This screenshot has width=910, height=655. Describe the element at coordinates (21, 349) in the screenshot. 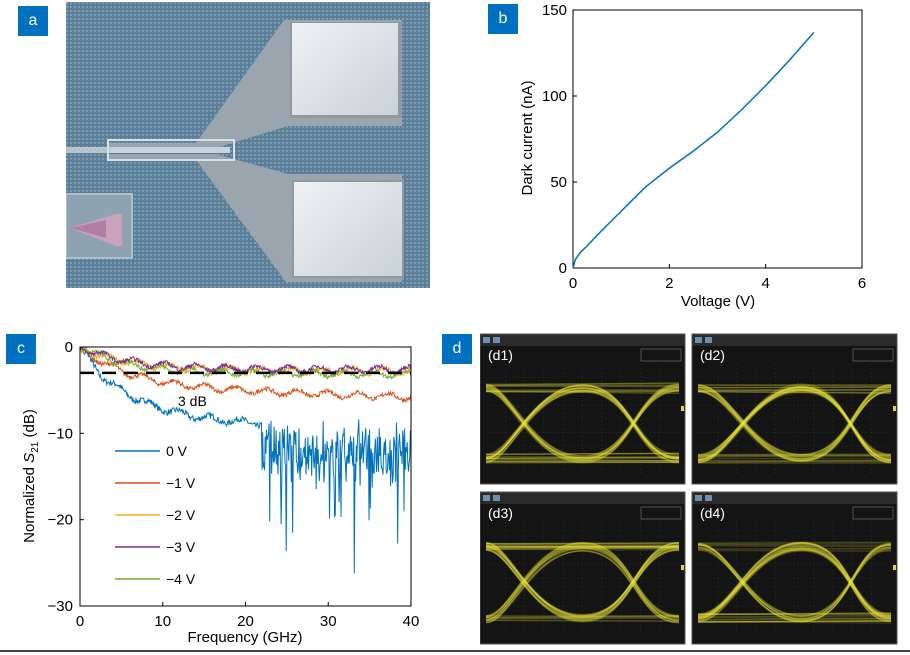

I see `panel-c-badge: c` at that location.